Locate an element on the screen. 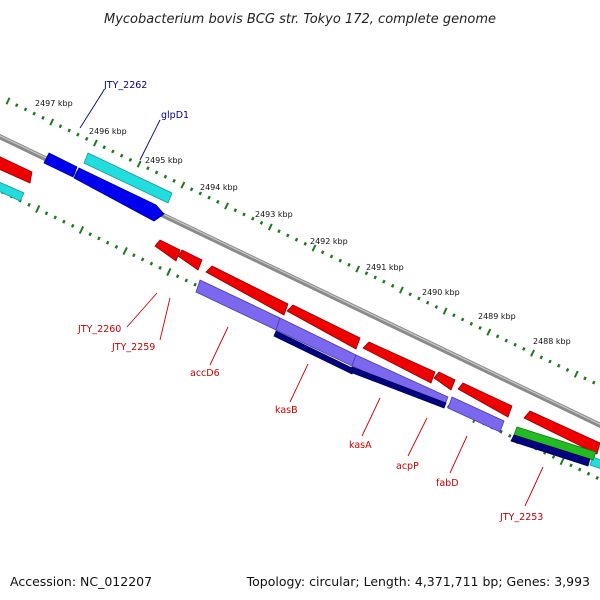 This screenshot has height=600, width=600. gene-arrow-jty2253 is located at coordinates (561, 432).